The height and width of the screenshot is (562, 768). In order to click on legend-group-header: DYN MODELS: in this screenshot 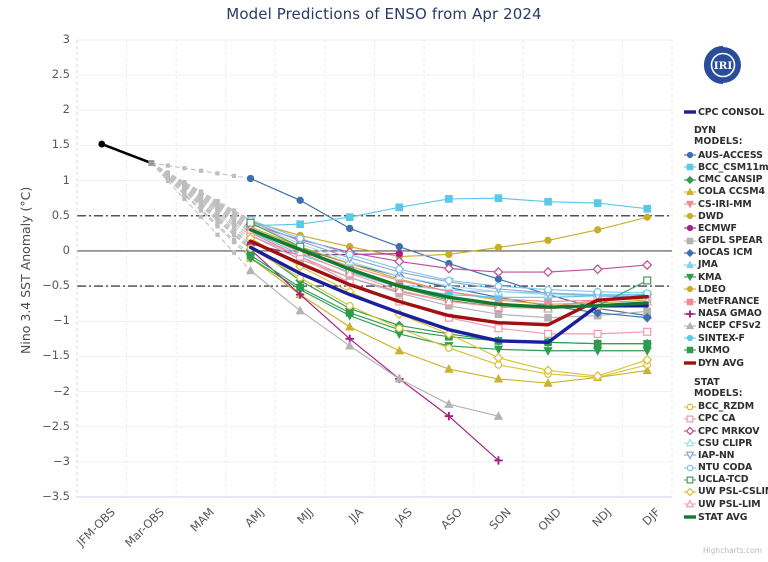, I will do `click(718, 136)`.